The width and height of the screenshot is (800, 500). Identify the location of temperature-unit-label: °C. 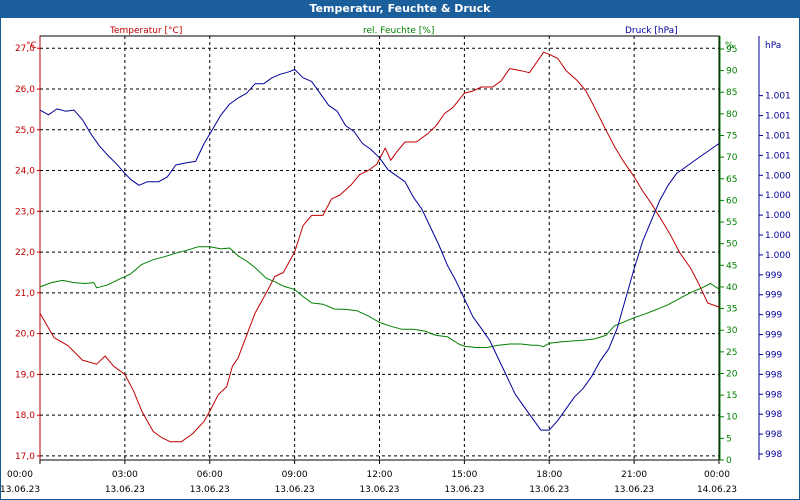
(31, 46).